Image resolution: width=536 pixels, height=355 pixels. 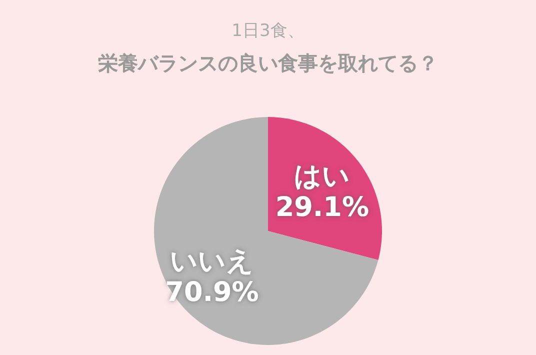 What do you see at coordinates (322, 176) in the screenshot?
I see `slice-label: はい` at bounding box center [322, 176].